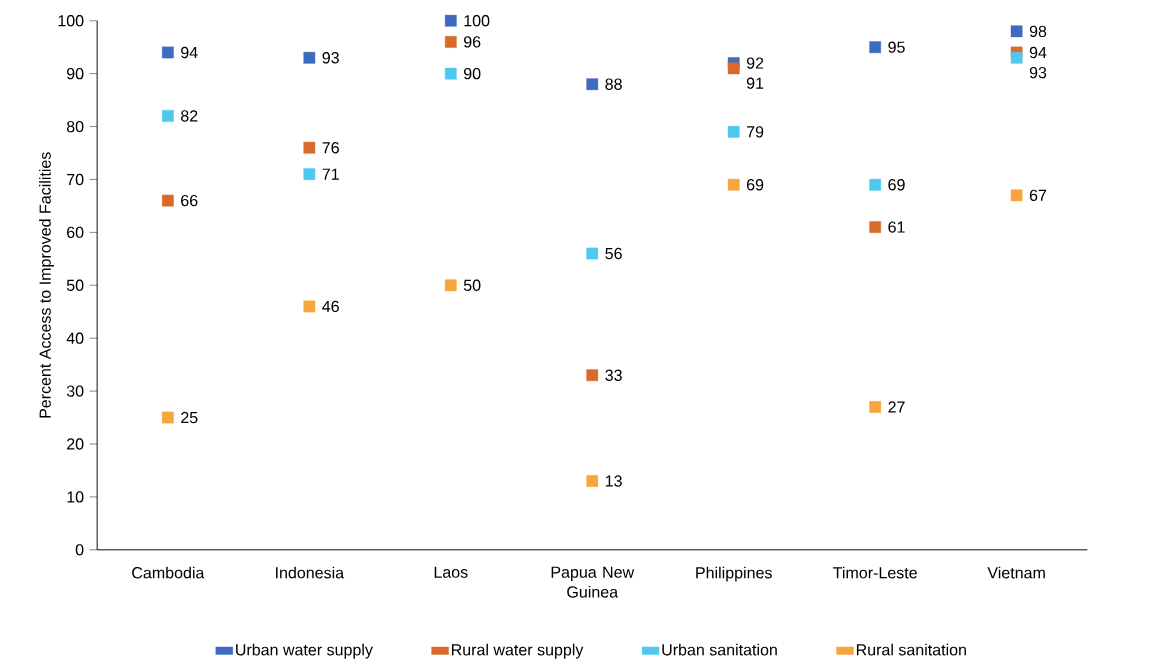 Image resolution: width=1154 pixels, height=671 pixels. Describe the element at coordinates (517, 651) in the screenshot. I see `legend-label: Rural water supply` at that location.